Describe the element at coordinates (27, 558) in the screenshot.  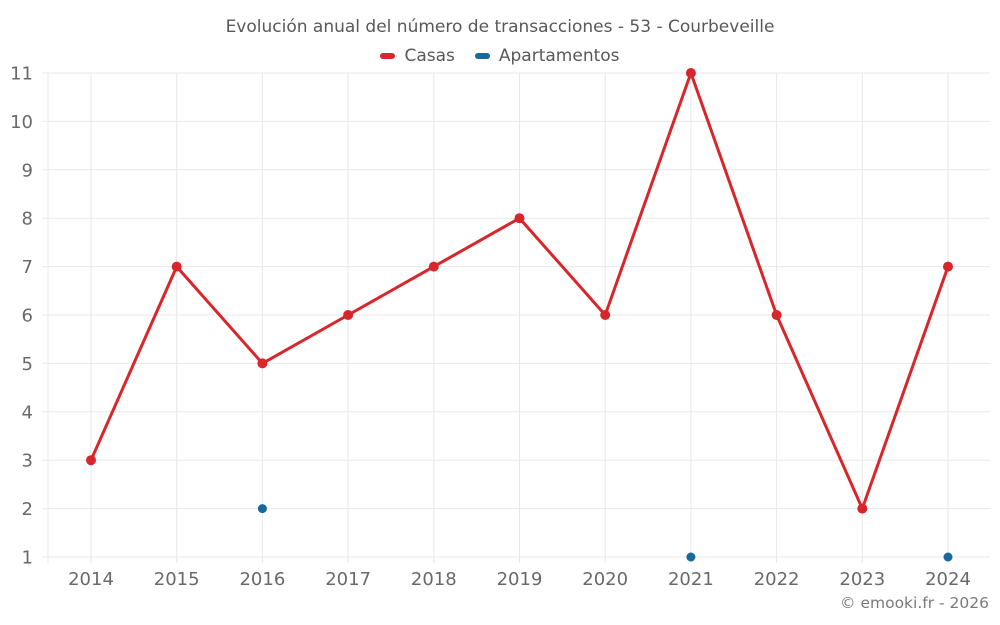
I see `y-tick-label: 1` at that location.